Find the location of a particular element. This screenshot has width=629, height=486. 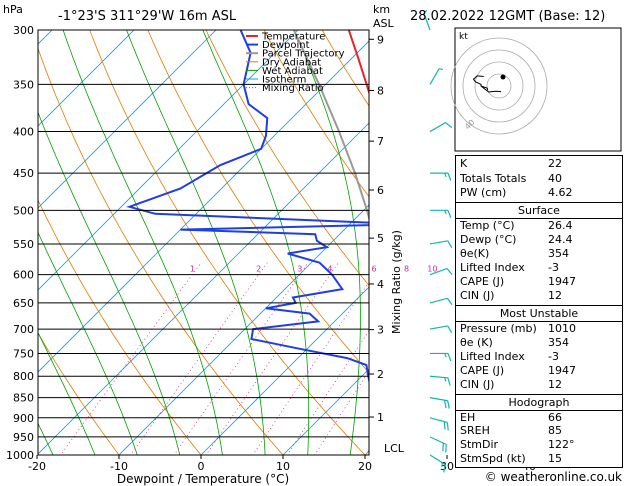

location-title: -1°23'S 311°29'W 16m ASL is located at coordinates (147, 16).